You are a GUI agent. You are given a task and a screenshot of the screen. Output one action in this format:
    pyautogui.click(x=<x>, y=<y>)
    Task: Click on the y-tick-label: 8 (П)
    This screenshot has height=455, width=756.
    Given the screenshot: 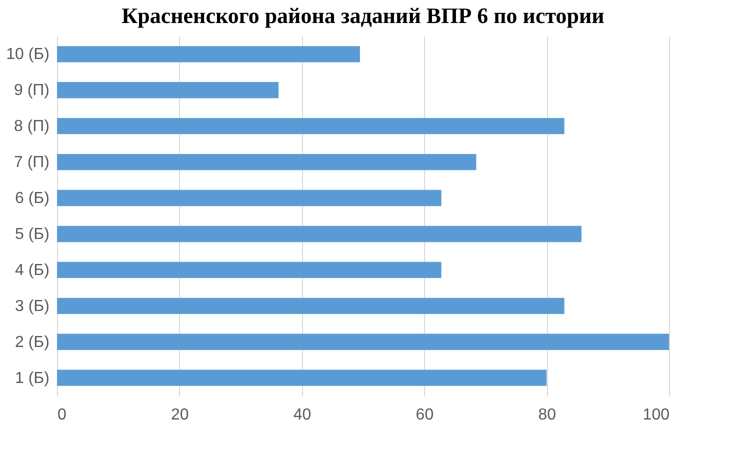 What is the action you would take?
    pyautogui.click(x=32, y=127)
    